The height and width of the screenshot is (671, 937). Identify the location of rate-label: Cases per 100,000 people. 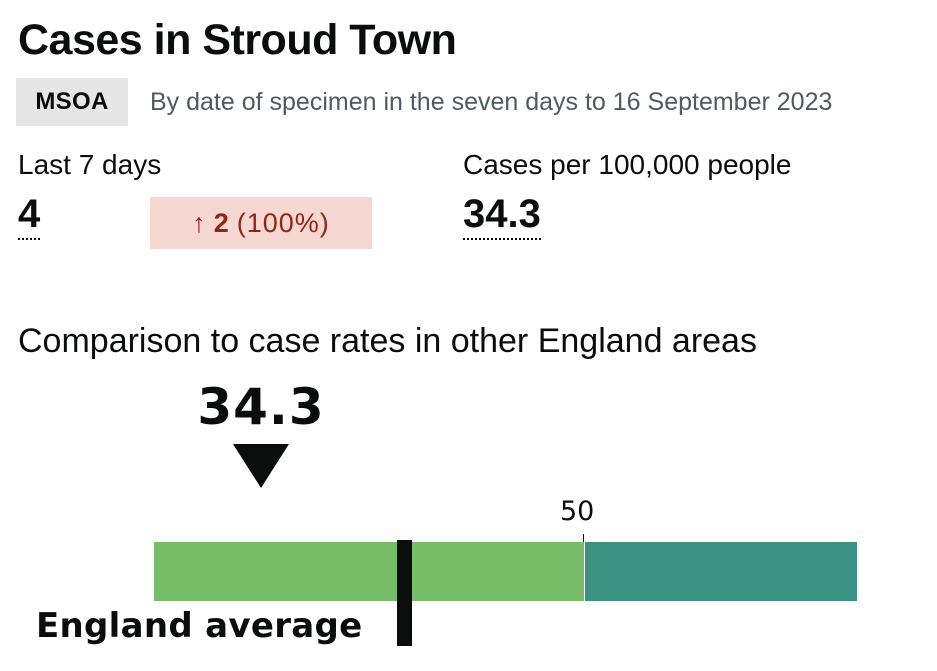
(627, 164).